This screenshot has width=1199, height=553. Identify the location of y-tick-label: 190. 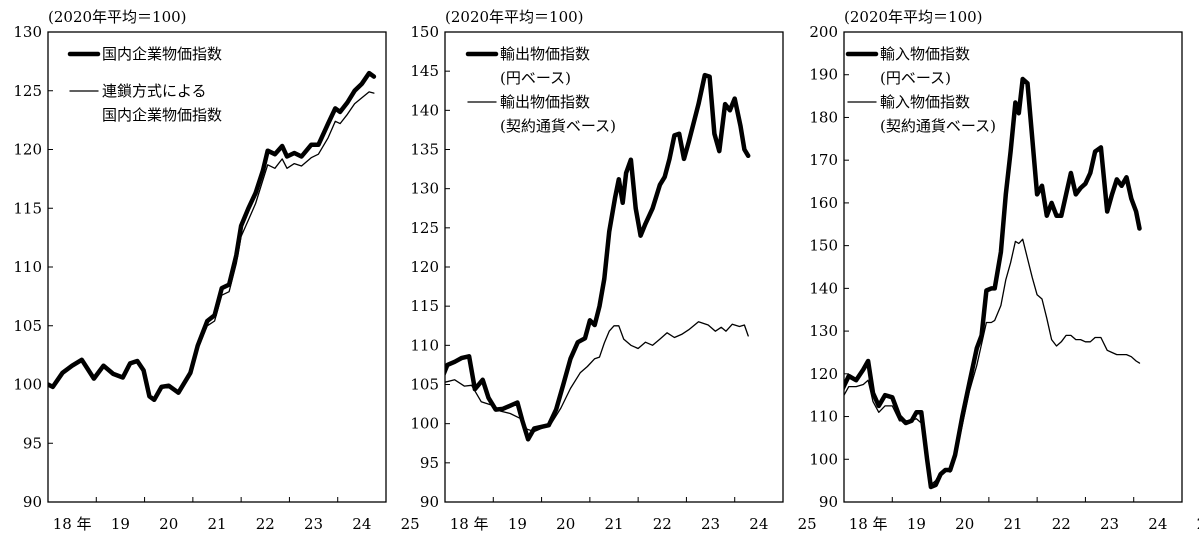
(823, 75).